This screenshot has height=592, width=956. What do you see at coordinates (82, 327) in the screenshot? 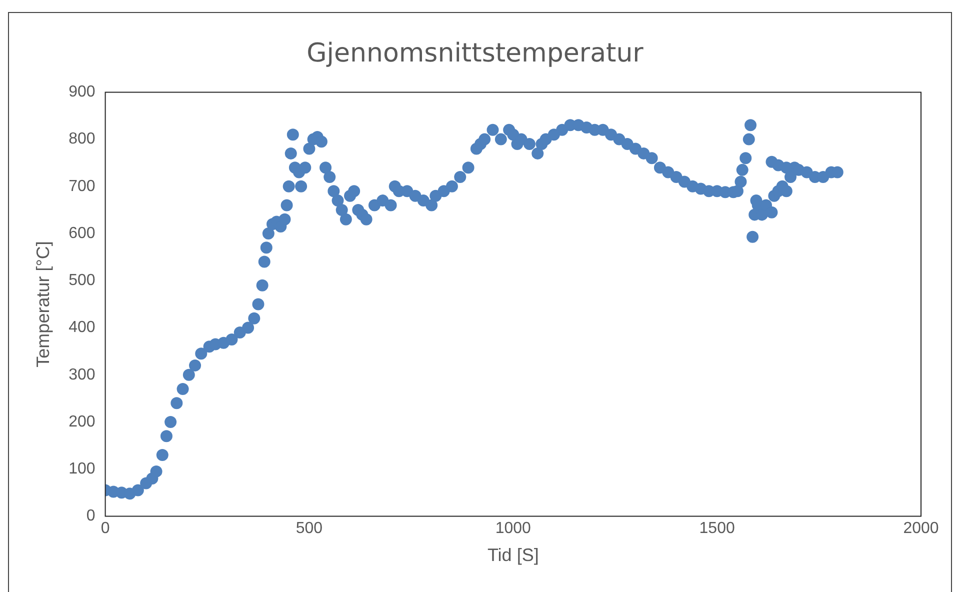
I see `y-tick-label: 400` at bounding box center [82, 327].